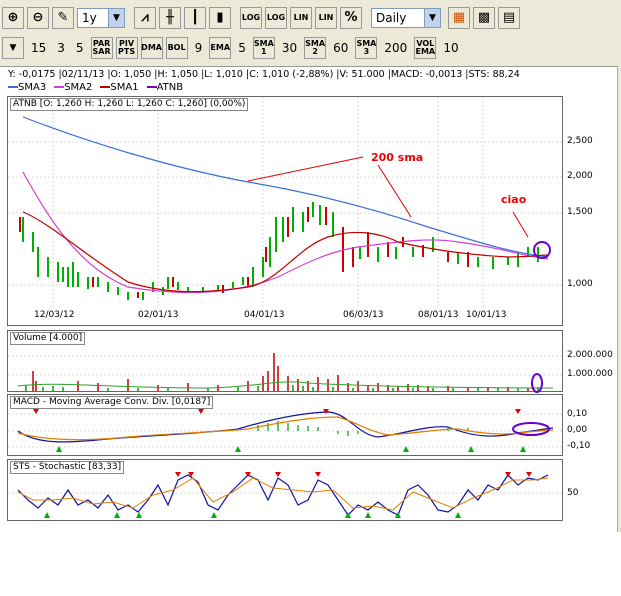  Describe the element at coordinates (73, 87) in the screenshot. I see `legend-sma2: SMA2` at that location.